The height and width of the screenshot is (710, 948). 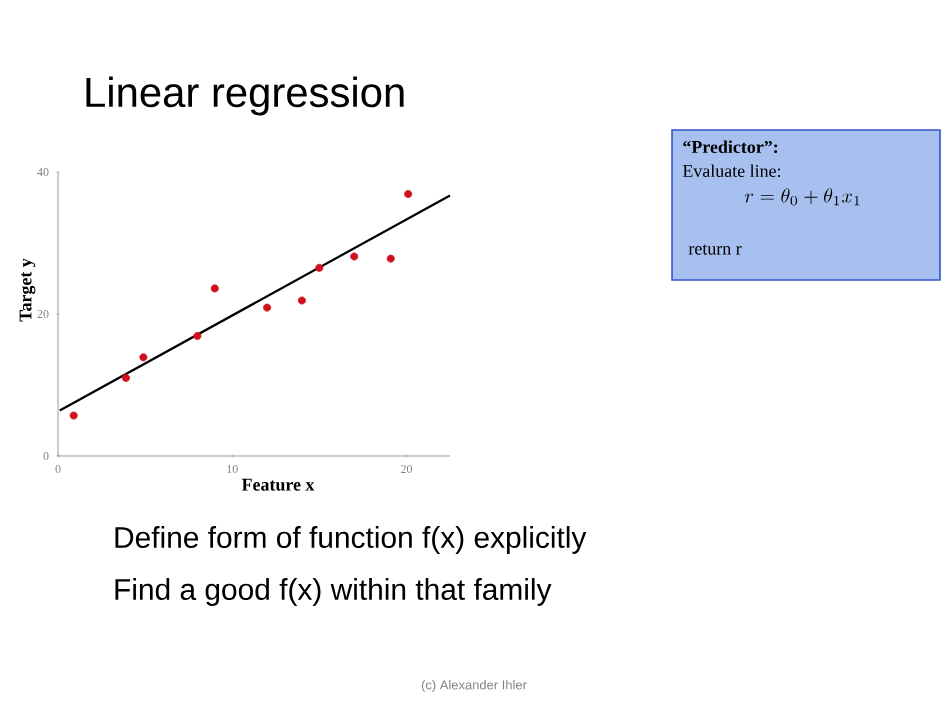 I want to click on chart-title: Linear regression, so click(x=245, y=96).